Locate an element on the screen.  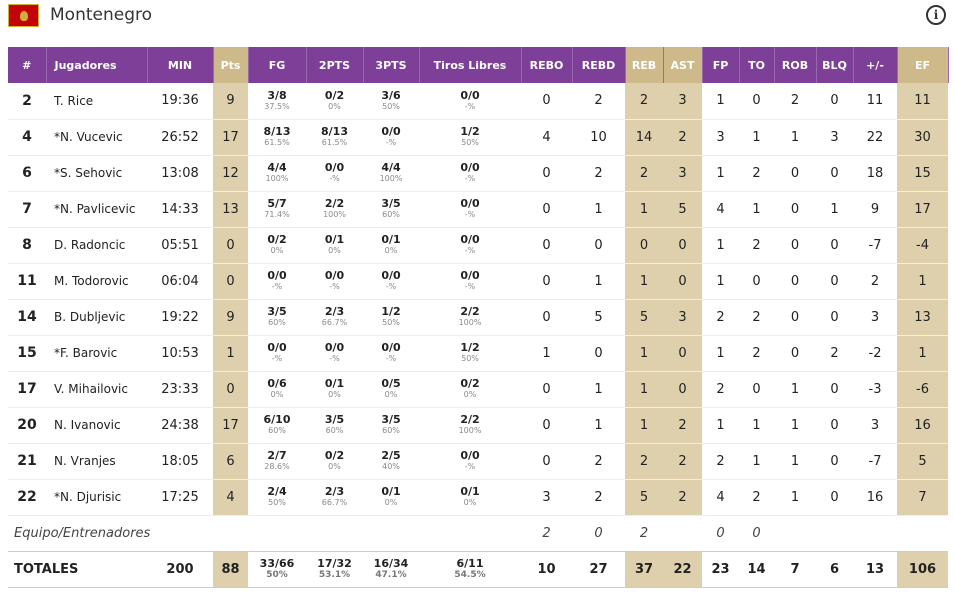
totals-pts-cell: 88 is located at coordinates (230, 569).